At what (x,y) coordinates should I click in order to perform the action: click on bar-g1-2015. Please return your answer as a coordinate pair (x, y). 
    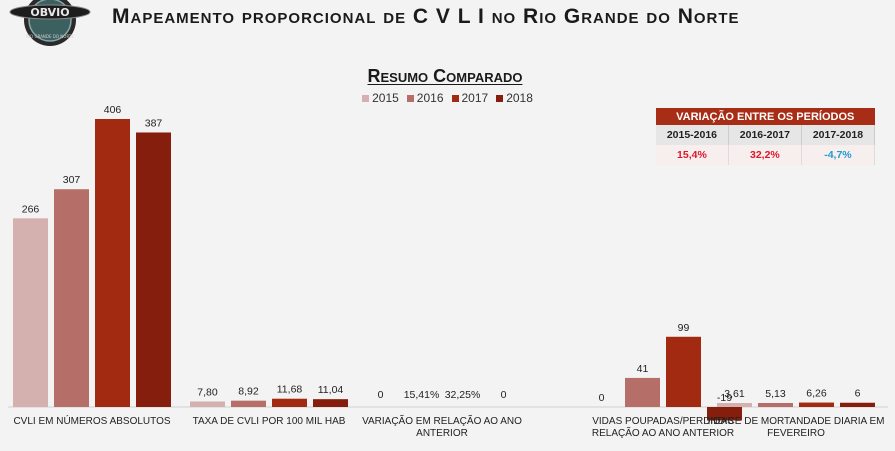
    Looking at the image, I should click on (30, 312).